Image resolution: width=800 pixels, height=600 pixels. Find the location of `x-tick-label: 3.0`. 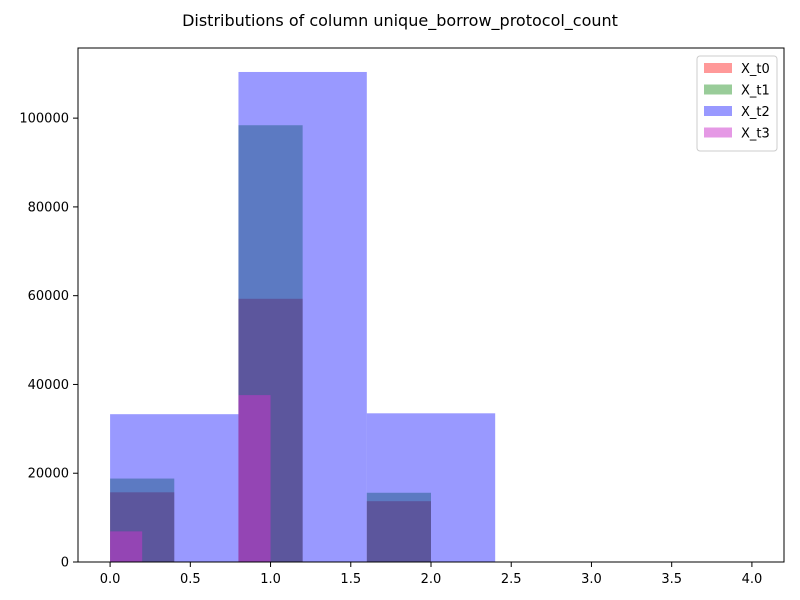

x-tick-label: 3.0 is located at coordinates (591, 579).